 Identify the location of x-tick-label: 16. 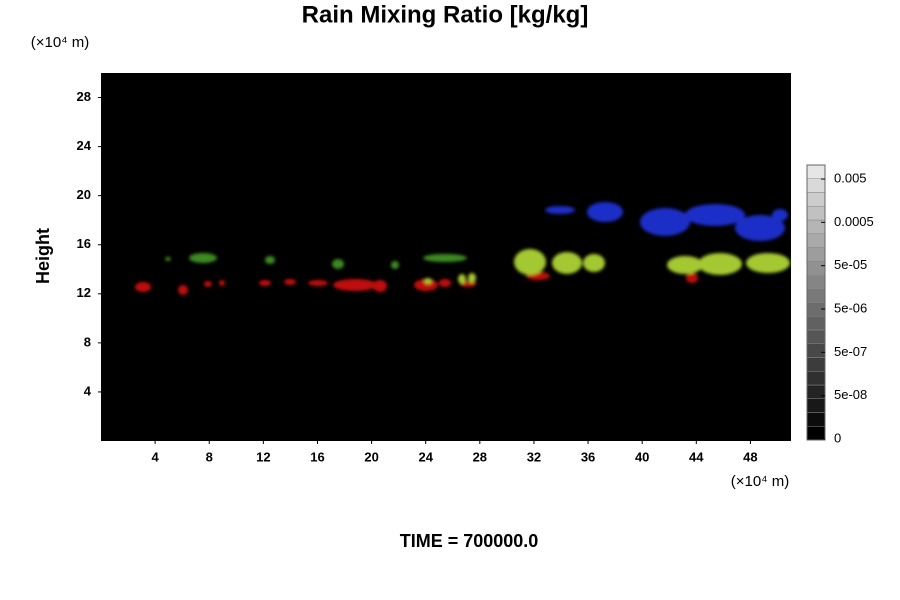
(317, 456).